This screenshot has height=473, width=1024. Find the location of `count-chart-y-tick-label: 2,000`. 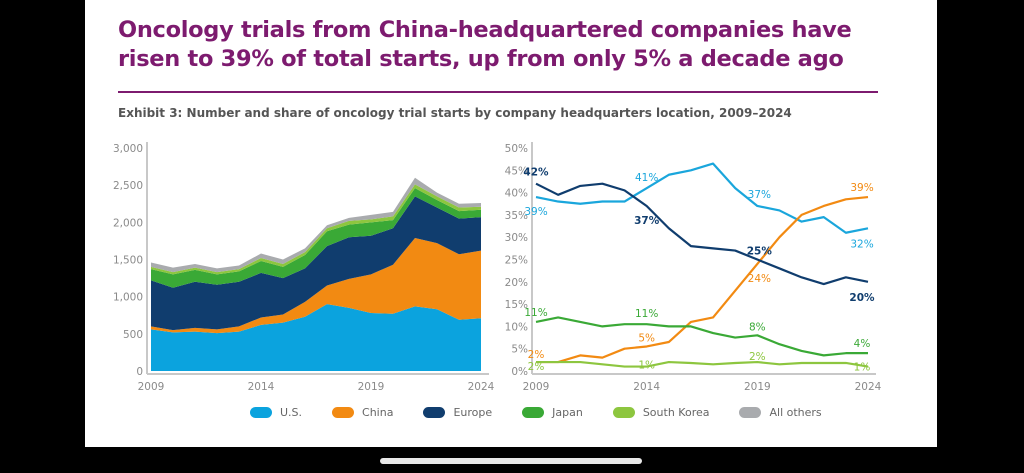

count-chart-y-tick-label: 2,000 is located at coordinates (128, 223).